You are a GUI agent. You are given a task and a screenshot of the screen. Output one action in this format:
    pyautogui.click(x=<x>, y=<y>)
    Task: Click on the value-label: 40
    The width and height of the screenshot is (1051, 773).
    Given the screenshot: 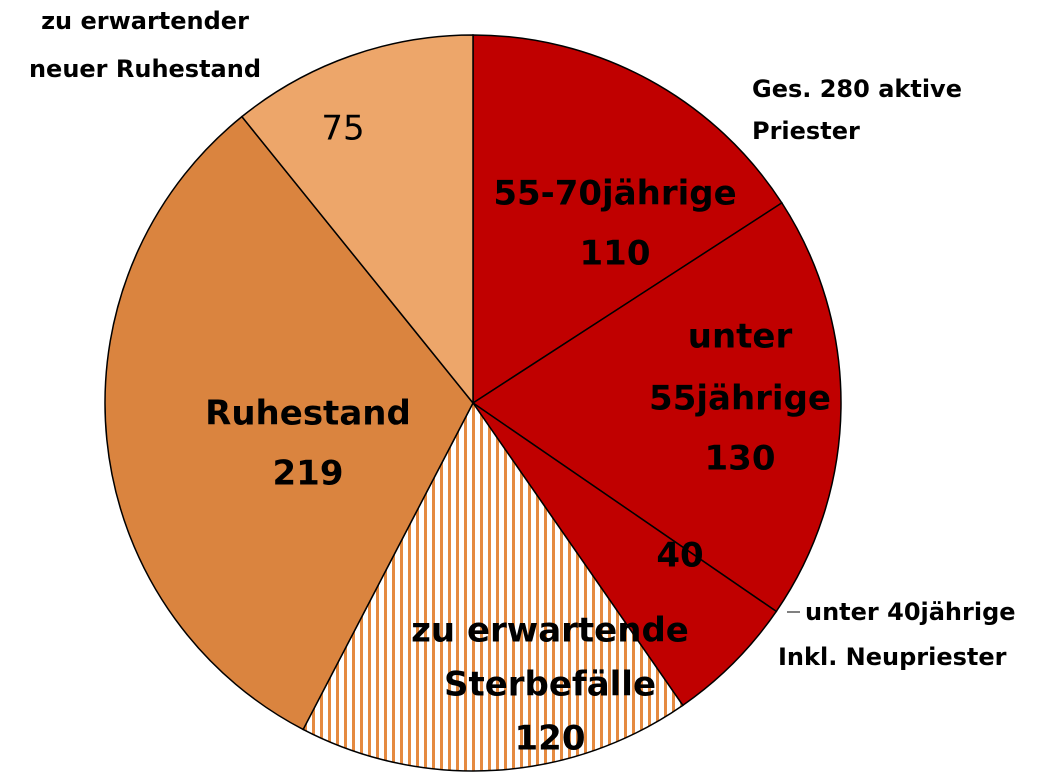 What is the action you would take?
    pyautogui.click(x=679, y=556)
    